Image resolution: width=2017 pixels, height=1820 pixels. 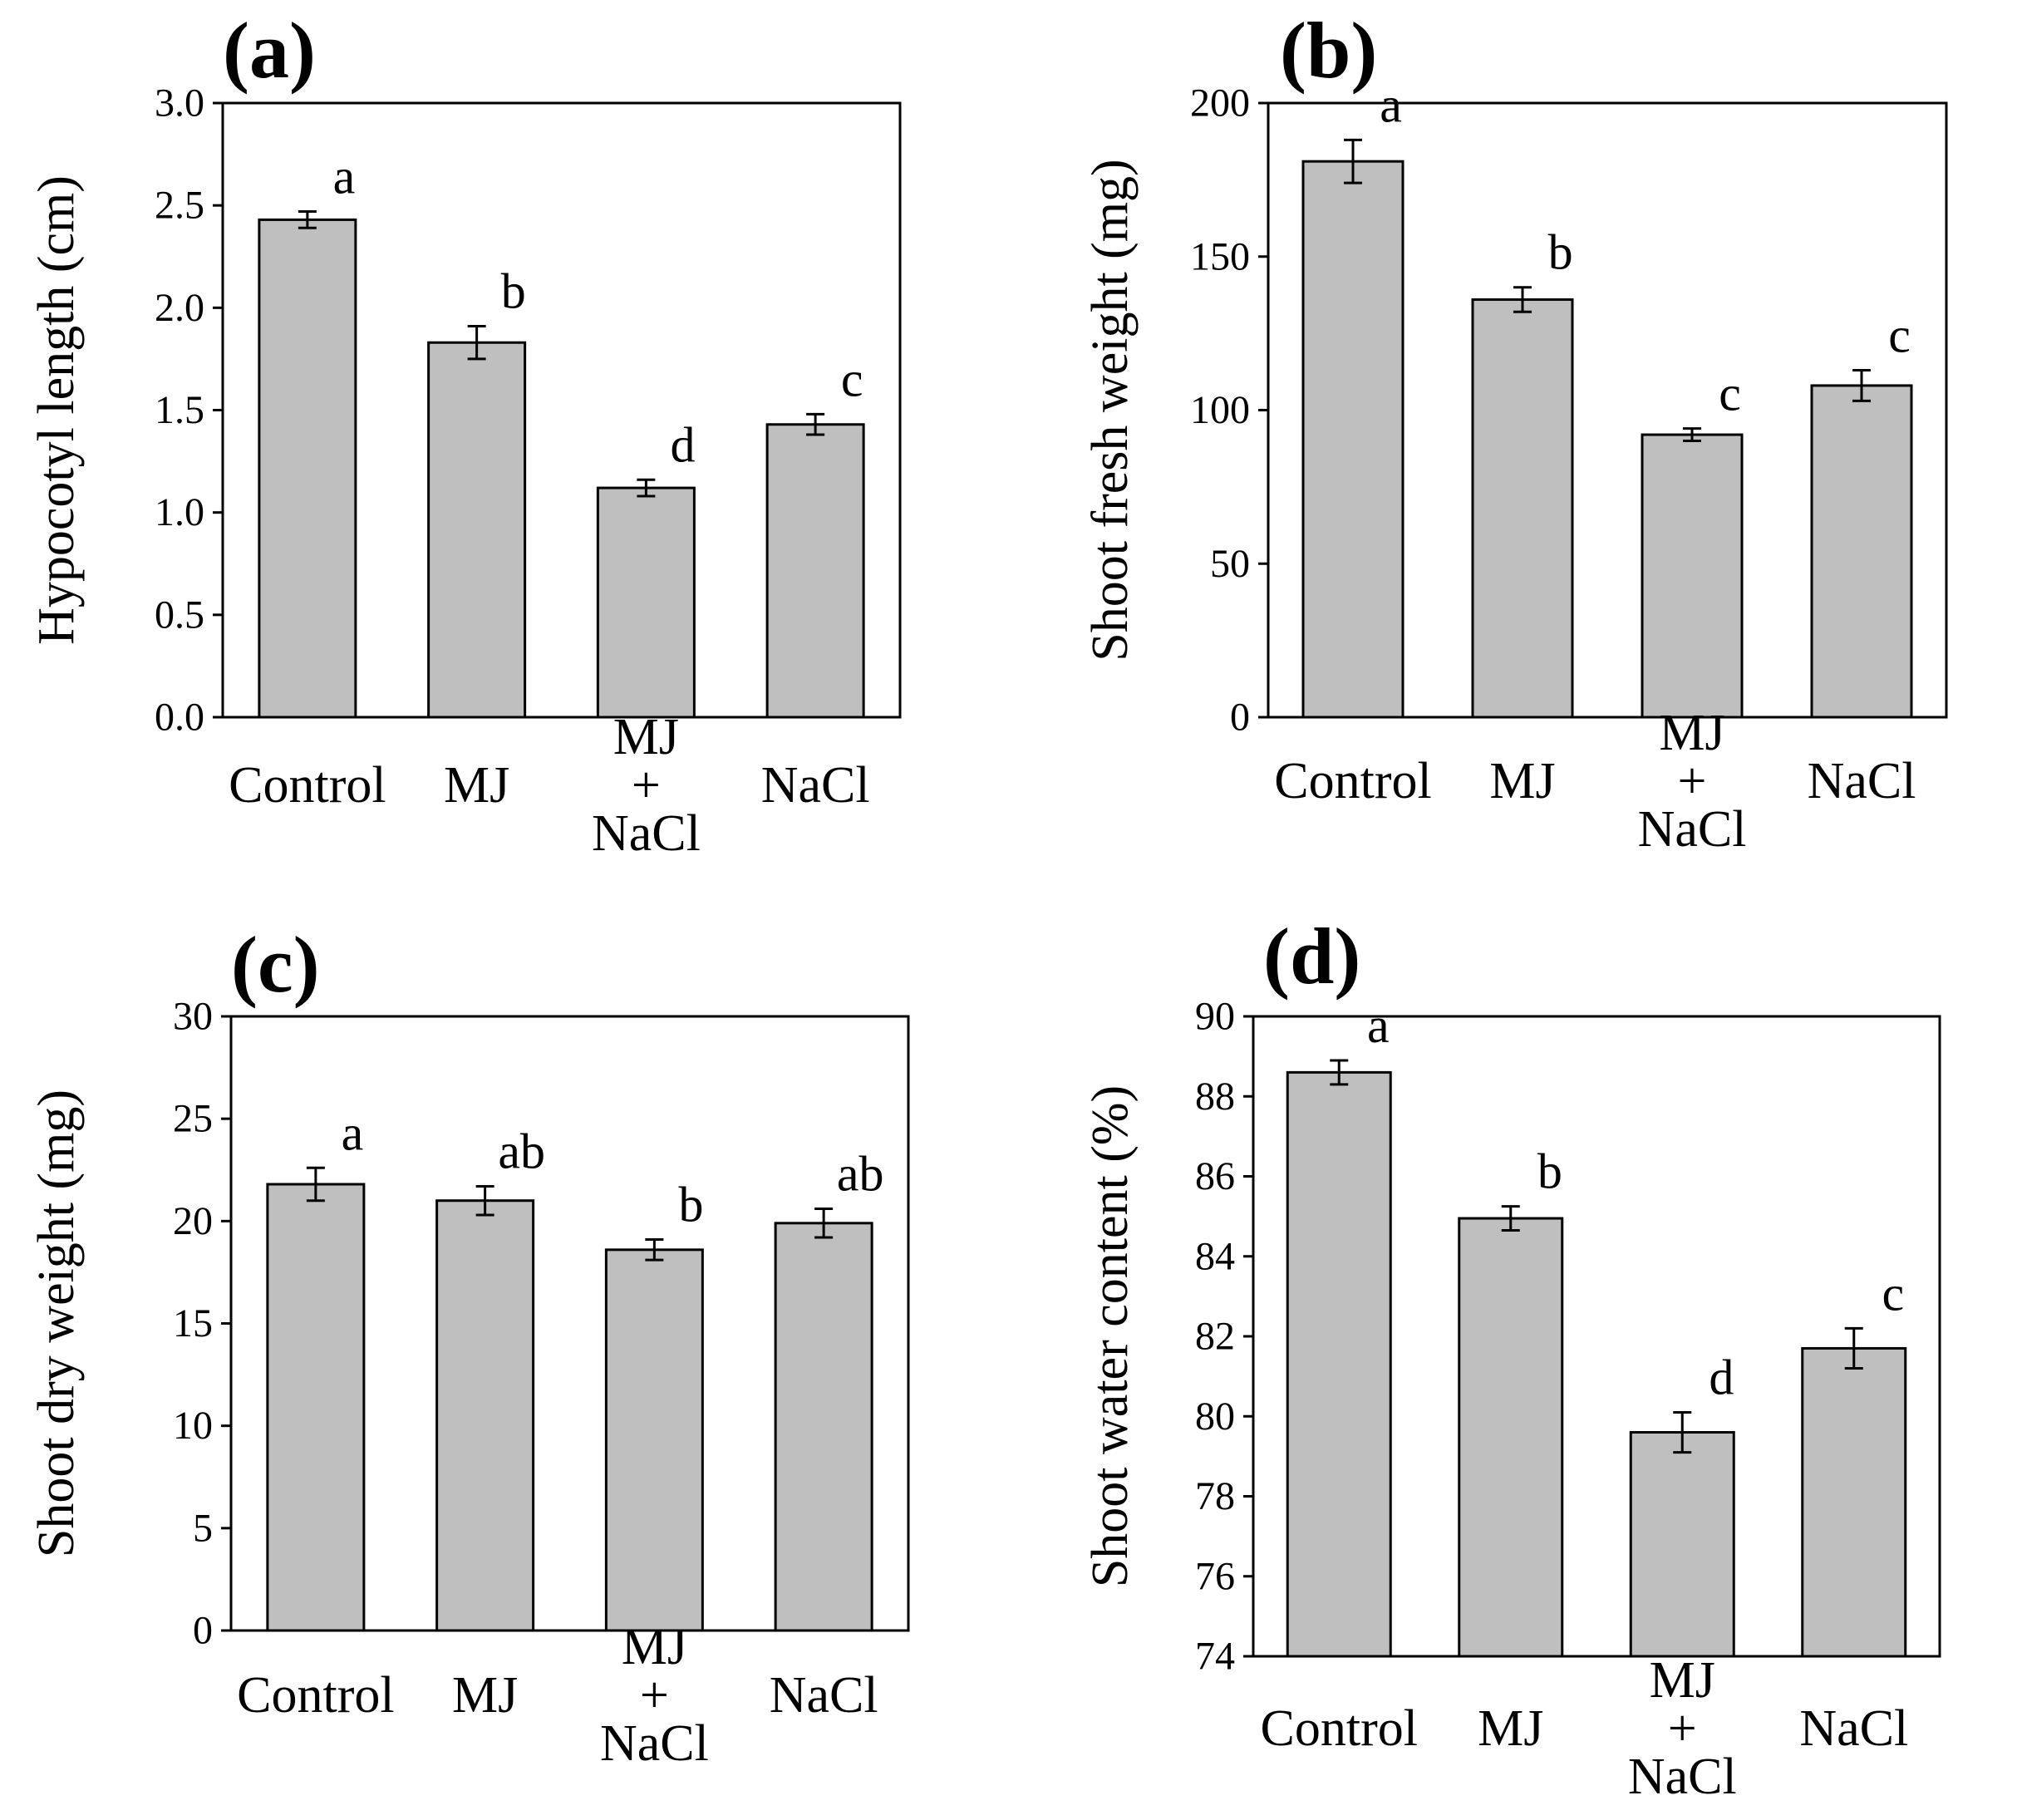 What do you see at coordinates (1215, 1176) in the screenshot?
I see `y-tick-label: 86` at bounding box center [1215, 1176].